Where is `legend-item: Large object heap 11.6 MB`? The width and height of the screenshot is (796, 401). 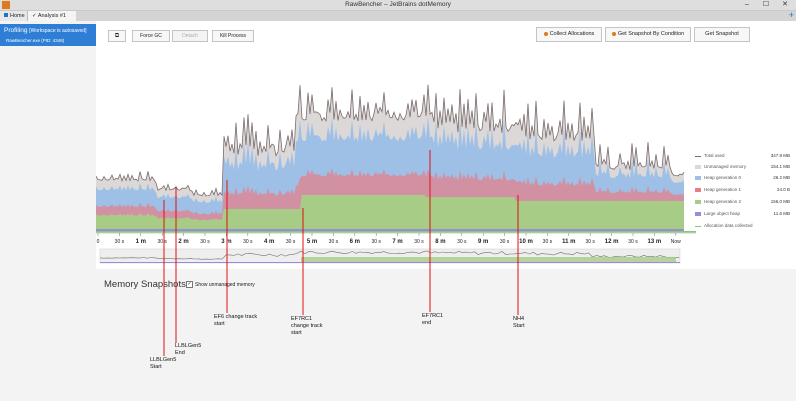 legend-item: Large object heap 11.6 MB is located at coordinates (744, 215).